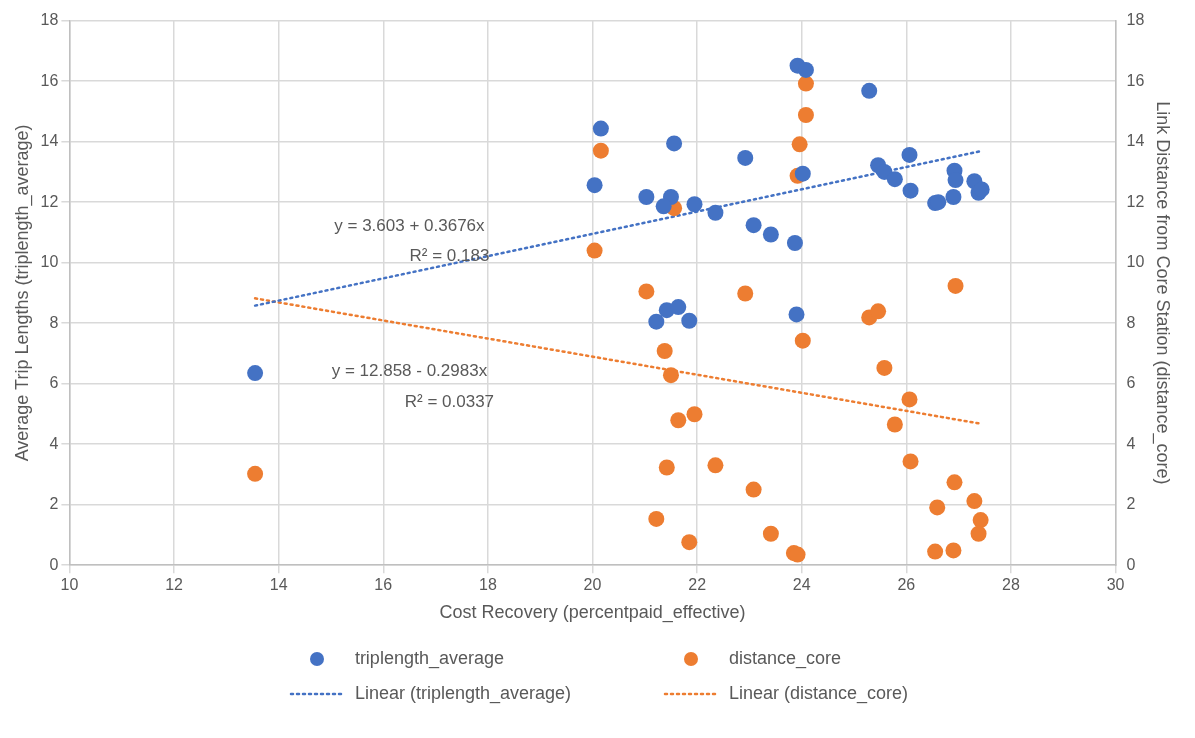 This screenshot has height=738, width=1195. I want to click on y2-tick-label: 8, so click(1131, 322).